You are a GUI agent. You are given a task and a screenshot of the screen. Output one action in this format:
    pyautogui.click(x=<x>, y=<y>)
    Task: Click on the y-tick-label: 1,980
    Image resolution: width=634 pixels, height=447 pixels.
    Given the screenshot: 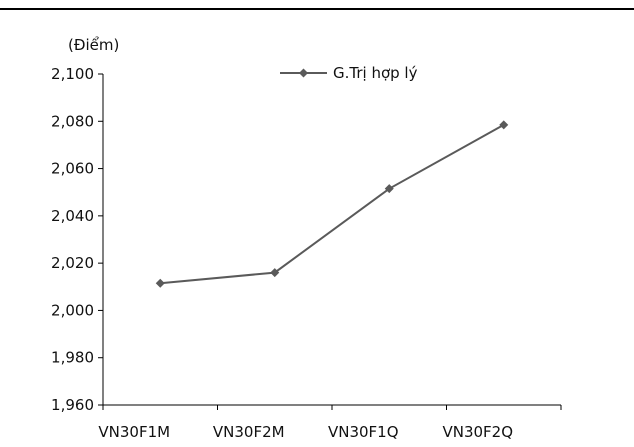 What is the action you would take?
    pyautogui.click(x=72, y=358)
    